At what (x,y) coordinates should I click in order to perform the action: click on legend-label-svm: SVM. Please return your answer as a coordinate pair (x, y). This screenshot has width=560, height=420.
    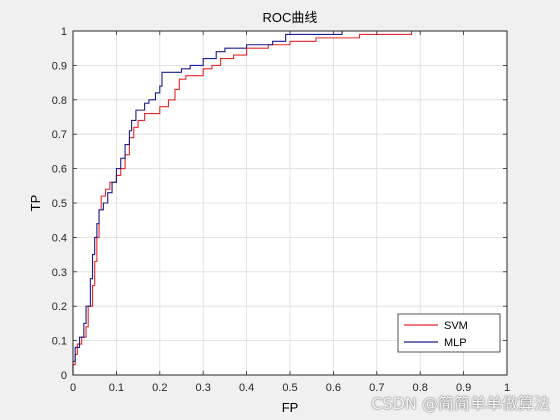
    Looking at the image, I should click on (456, 326).